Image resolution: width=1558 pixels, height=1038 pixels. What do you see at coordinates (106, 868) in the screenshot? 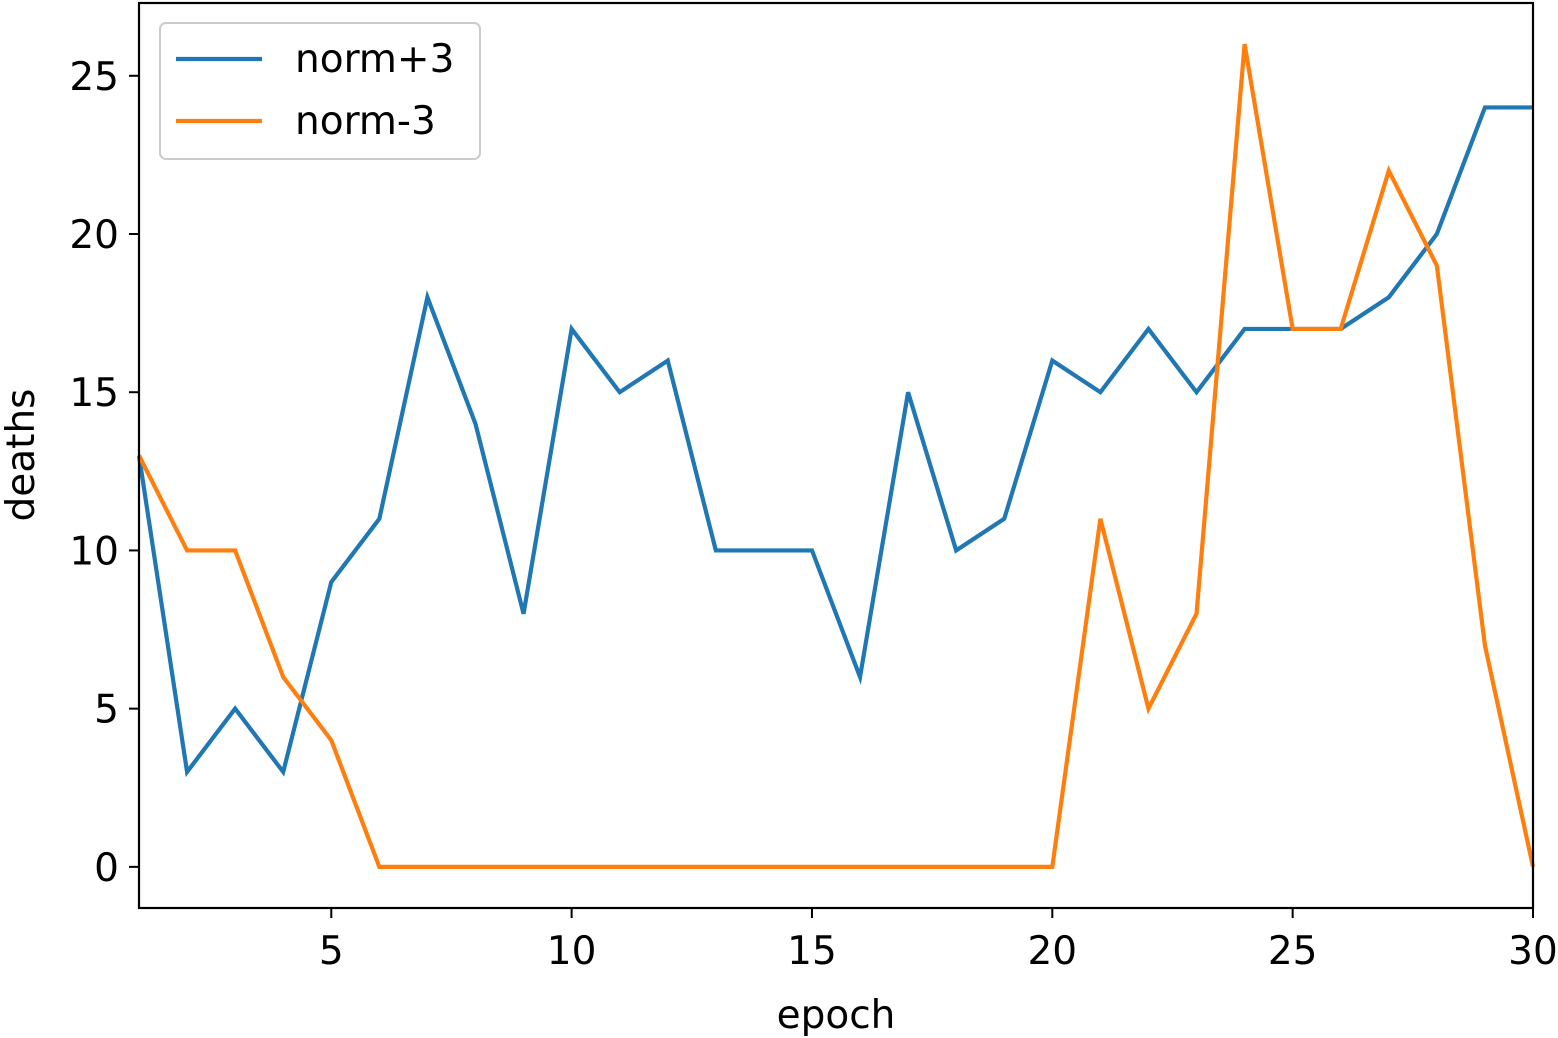
I see `y-tick-label: 0` at bounding box center [106, 868].